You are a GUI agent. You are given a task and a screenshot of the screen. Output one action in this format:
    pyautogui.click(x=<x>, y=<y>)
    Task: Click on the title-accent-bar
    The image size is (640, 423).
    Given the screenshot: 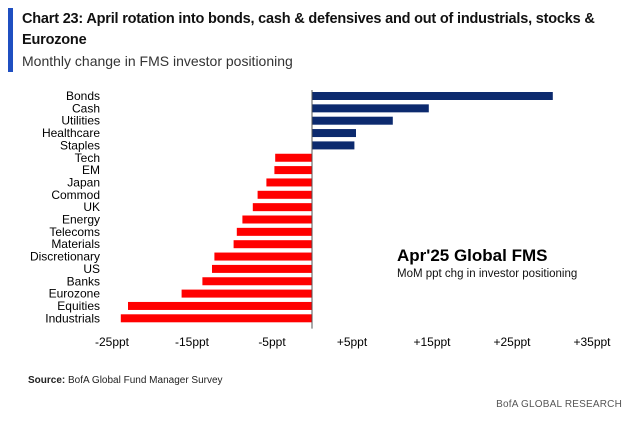 What is the action you would take?
    pyautogui.click(x=10, y=40)
    